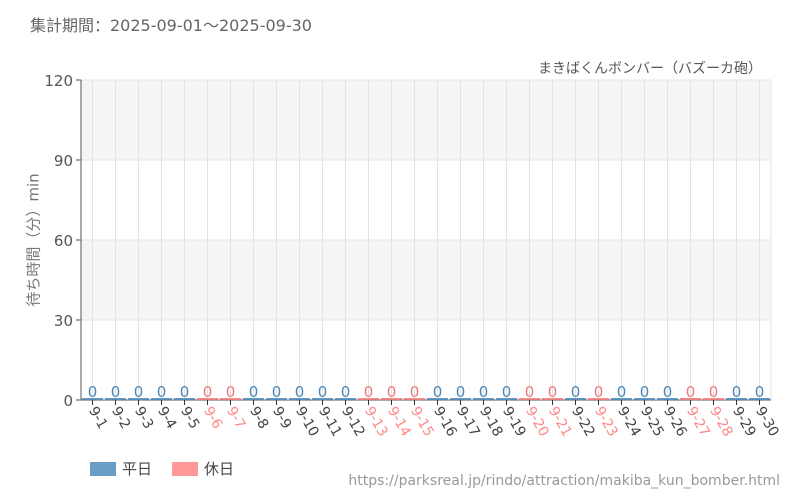 The width and height of the screenshot is (800, 500). Describe the element at coordinates (63, 241) in the screenshot. I see `svg-text: 60` at that location.